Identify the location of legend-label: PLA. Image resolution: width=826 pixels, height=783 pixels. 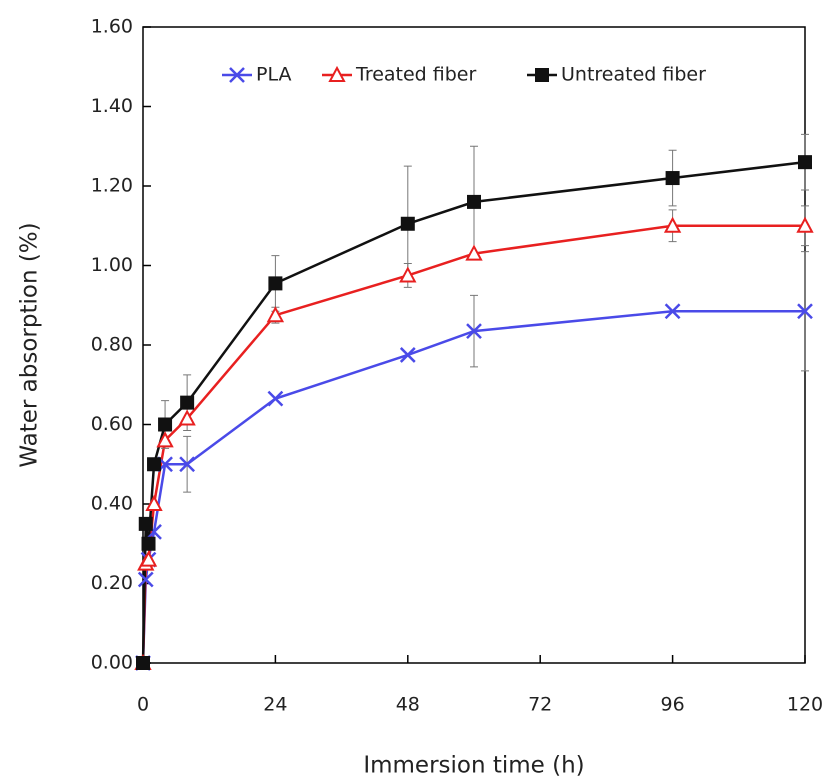
(273, 75).